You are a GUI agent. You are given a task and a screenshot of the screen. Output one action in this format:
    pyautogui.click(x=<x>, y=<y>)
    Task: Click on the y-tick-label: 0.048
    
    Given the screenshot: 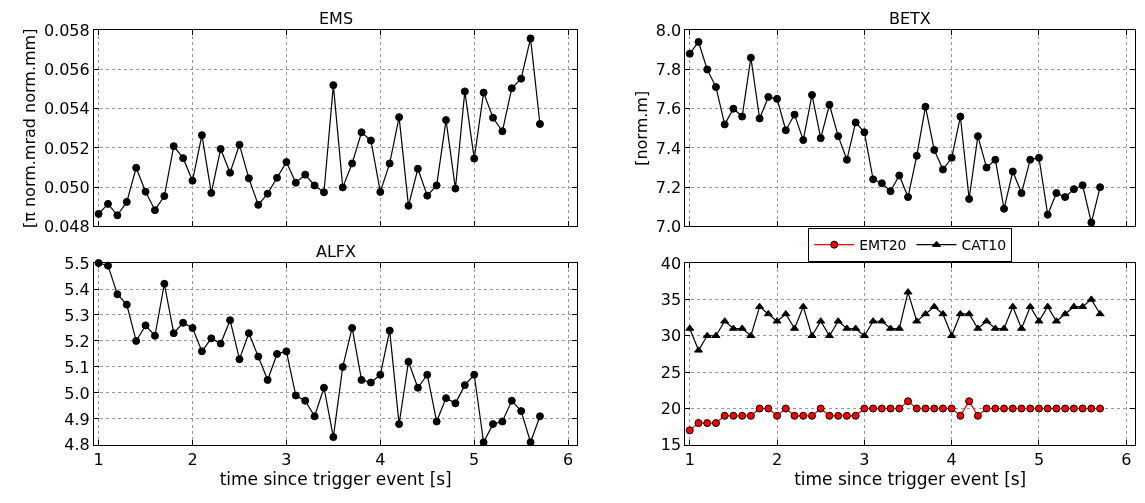 What is the action you would take?
    pyautogui.click(x=66, y=227)
    